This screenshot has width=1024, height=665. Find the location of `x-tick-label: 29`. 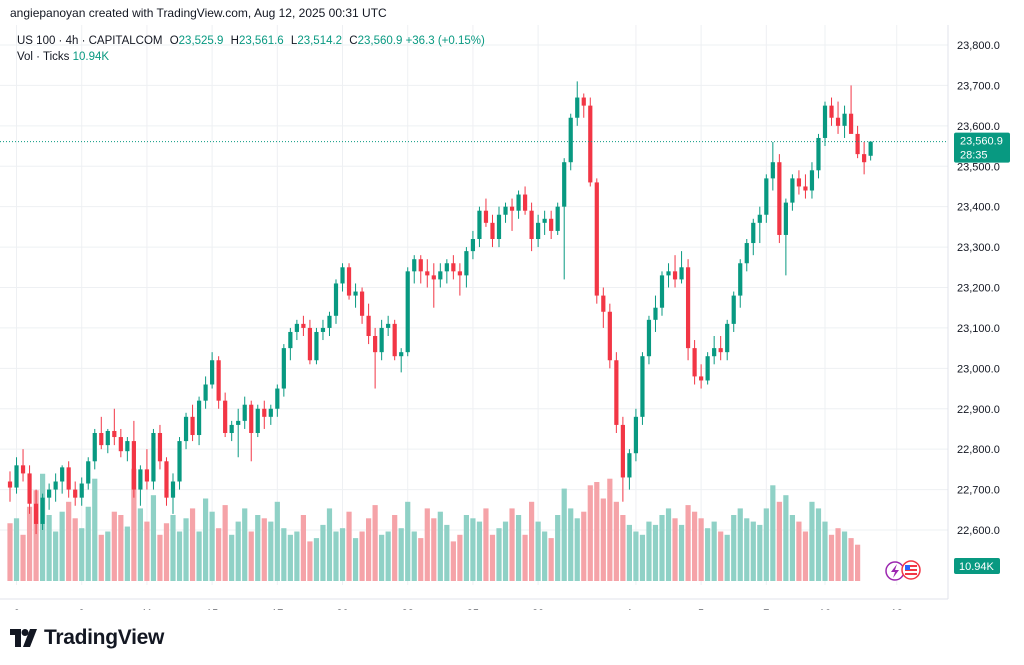

x-tick-label: 29 is located at coordinates (538, 609).